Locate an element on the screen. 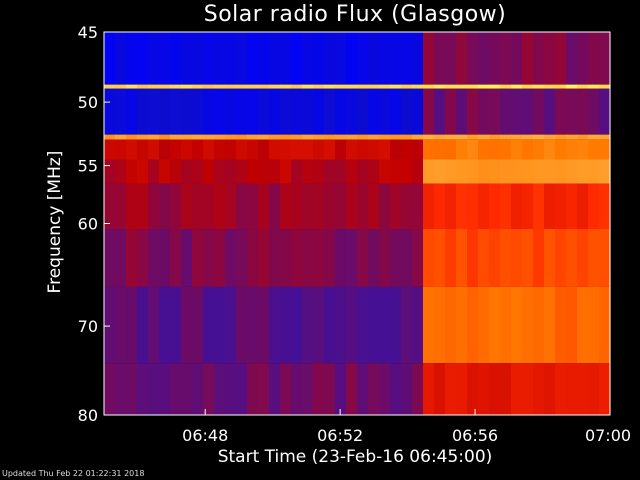 Image resolution: width=640 pixels, height=480 pixels. x-tick-label: 06:52 is located at coordinates (340, 435).